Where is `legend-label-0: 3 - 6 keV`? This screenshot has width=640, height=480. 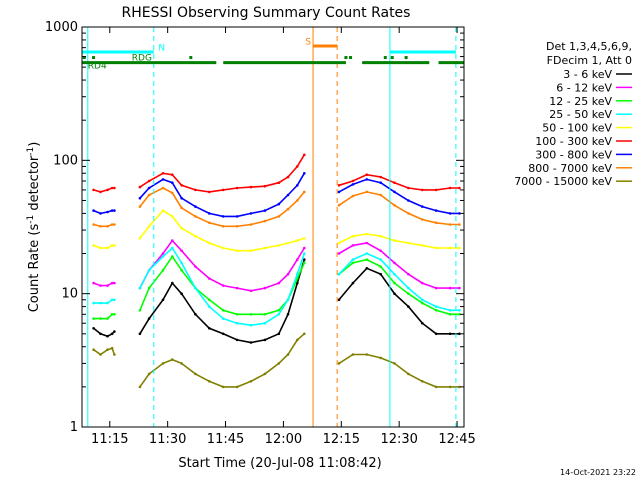
legend-label-0: 3 - 6 keV is located at coordinates (587, 74).